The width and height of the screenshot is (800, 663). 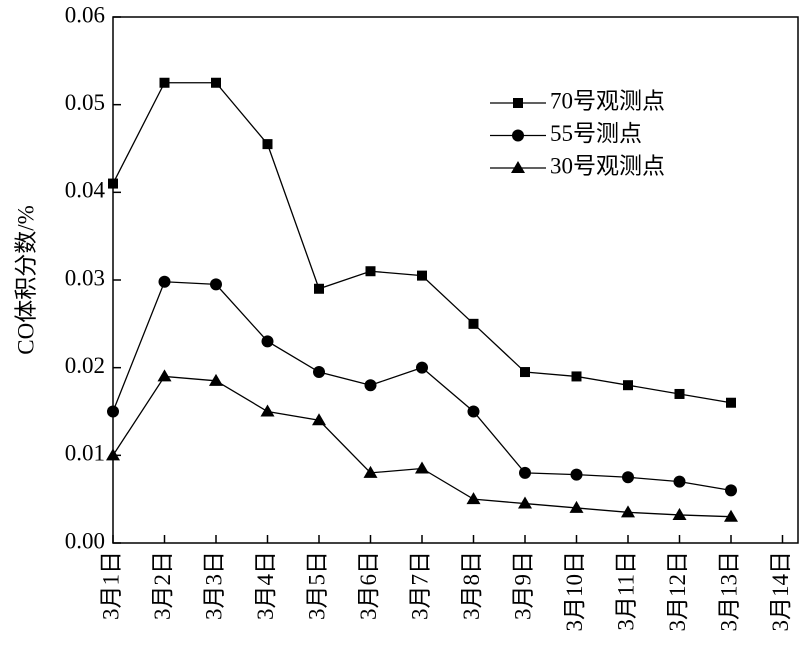 What do you see at coordinates (25, 280) in the screenshot?
I see `y-axis-label: CO体积分数/%` at bounding box center [25, 280].